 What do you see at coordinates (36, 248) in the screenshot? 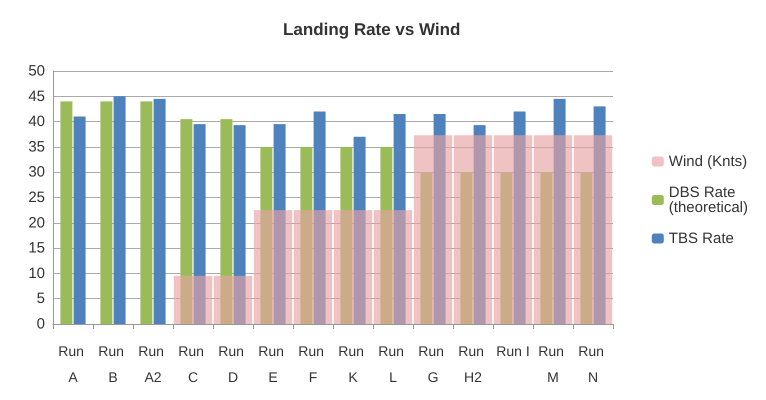
I see `y-tick-label: 15` at bounding box center [36, 248].